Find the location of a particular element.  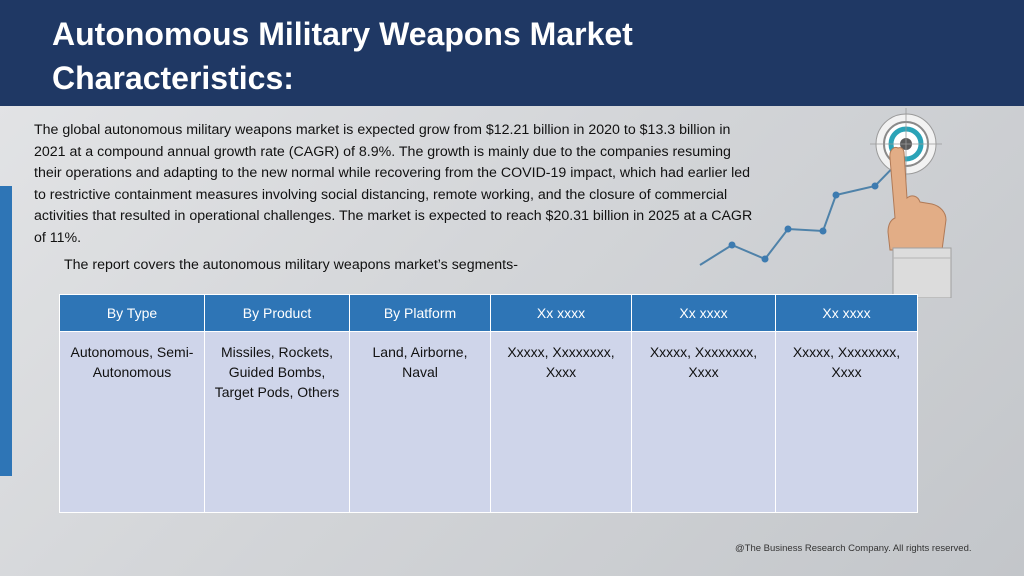

cell-placeholder-1: Xxxxx, Xxxxxxxx, Xxxx is located at coordinates (561, 422).